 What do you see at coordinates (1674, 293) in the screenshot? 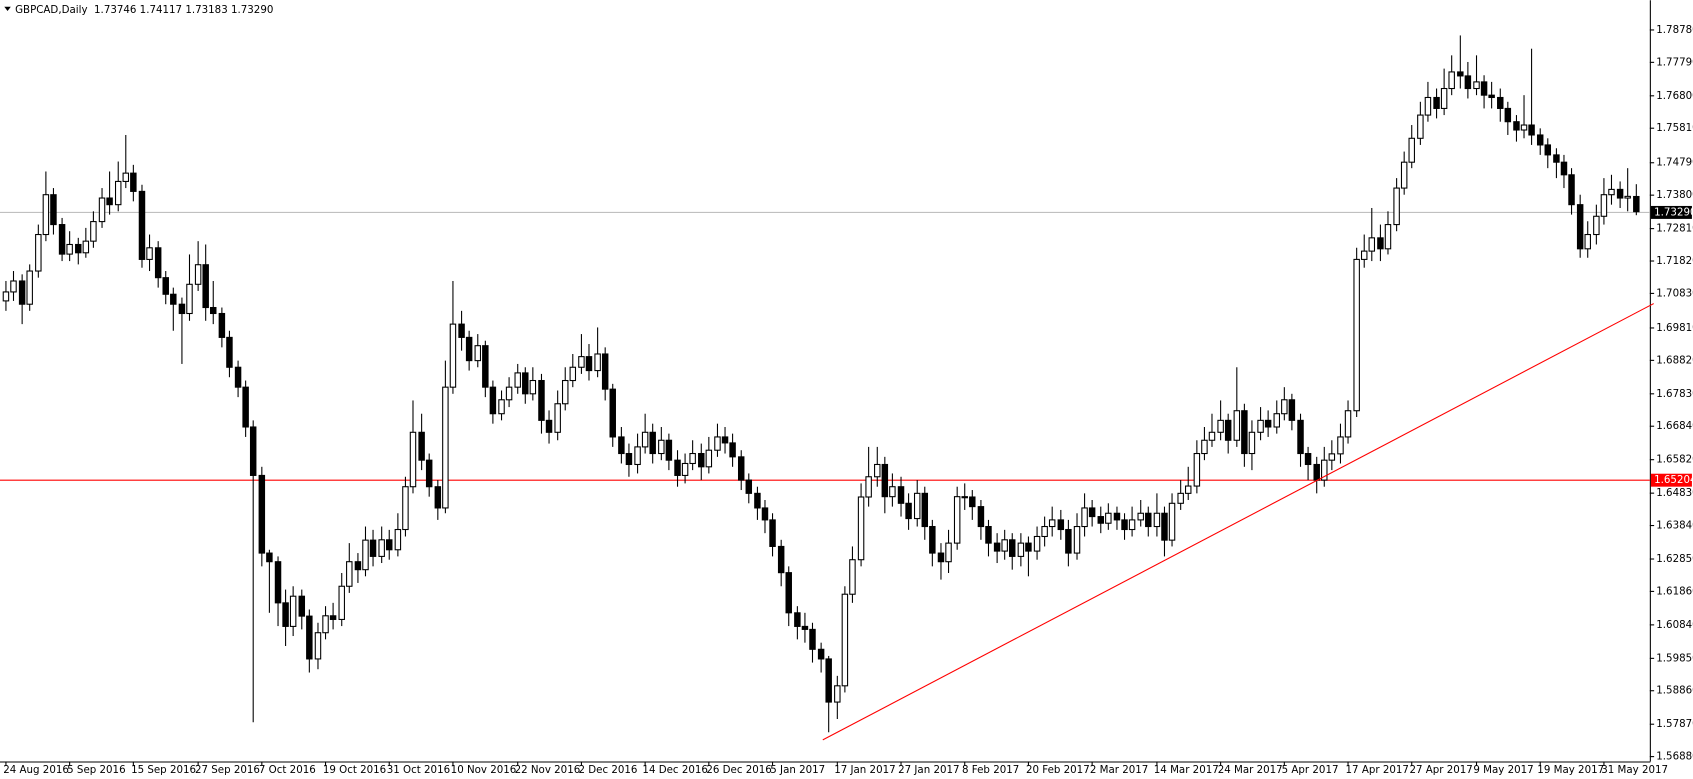
I see `y-tick-label: 1.70830` at bounding box center [1674, 293].